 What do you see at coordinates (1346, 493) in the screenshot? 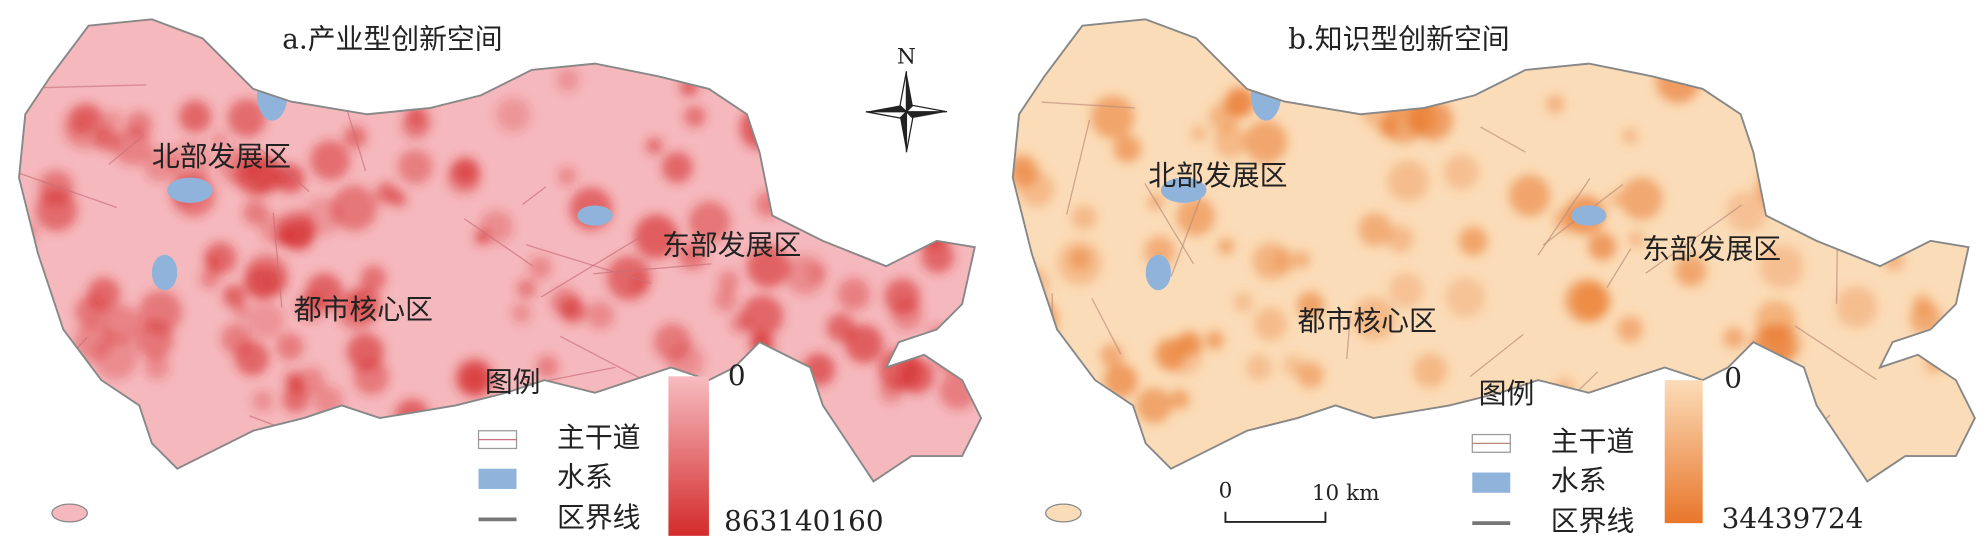
I see `scale-end: 10 km` at bounding box center [1346, 493].